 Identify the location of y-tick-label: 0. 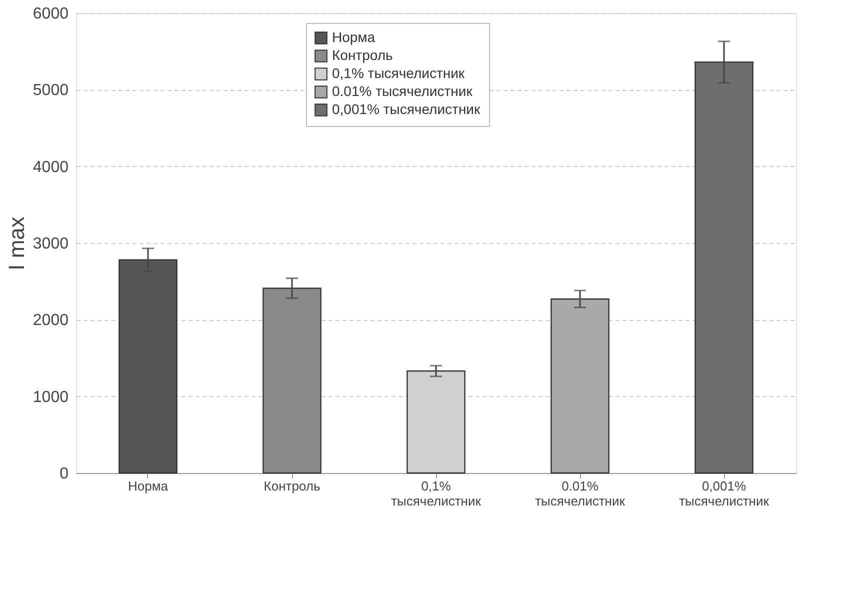
(64, 474).